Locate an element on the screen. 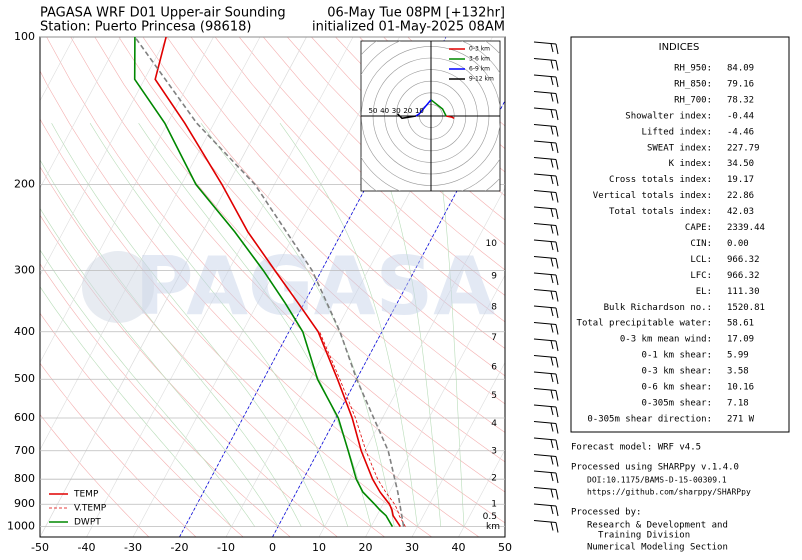 This screenshot has width=802, height=560. index-value: 78.32 is located at coordinates (740, 100).